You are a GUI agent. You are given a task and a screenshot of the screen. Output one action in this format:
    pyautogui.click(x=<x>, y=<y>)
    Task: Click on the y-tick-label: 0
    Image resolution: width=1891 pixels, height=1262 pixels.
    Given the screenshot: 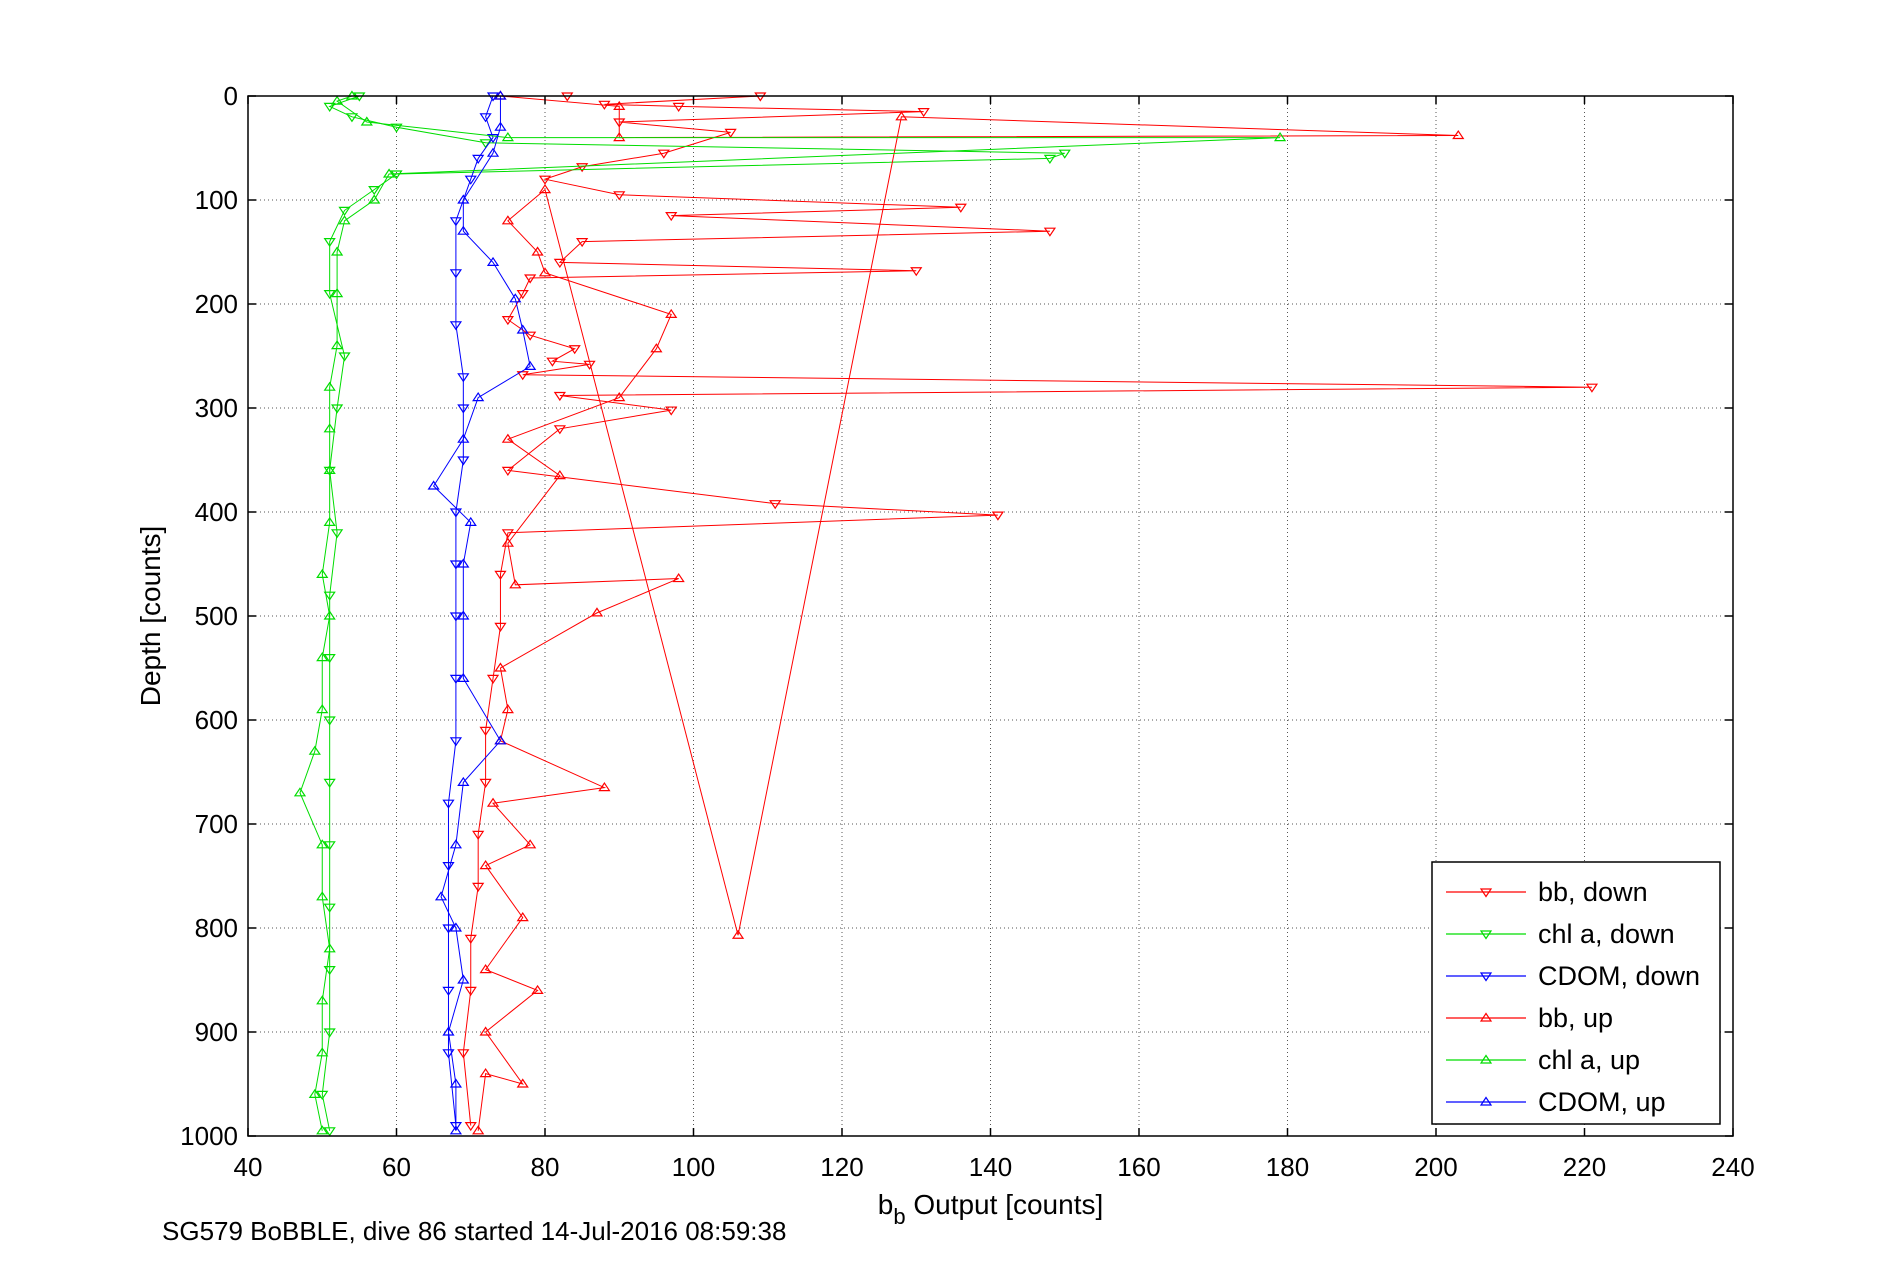 What is the action you would take?
    pyautogui.click(x=231, y=96)
    